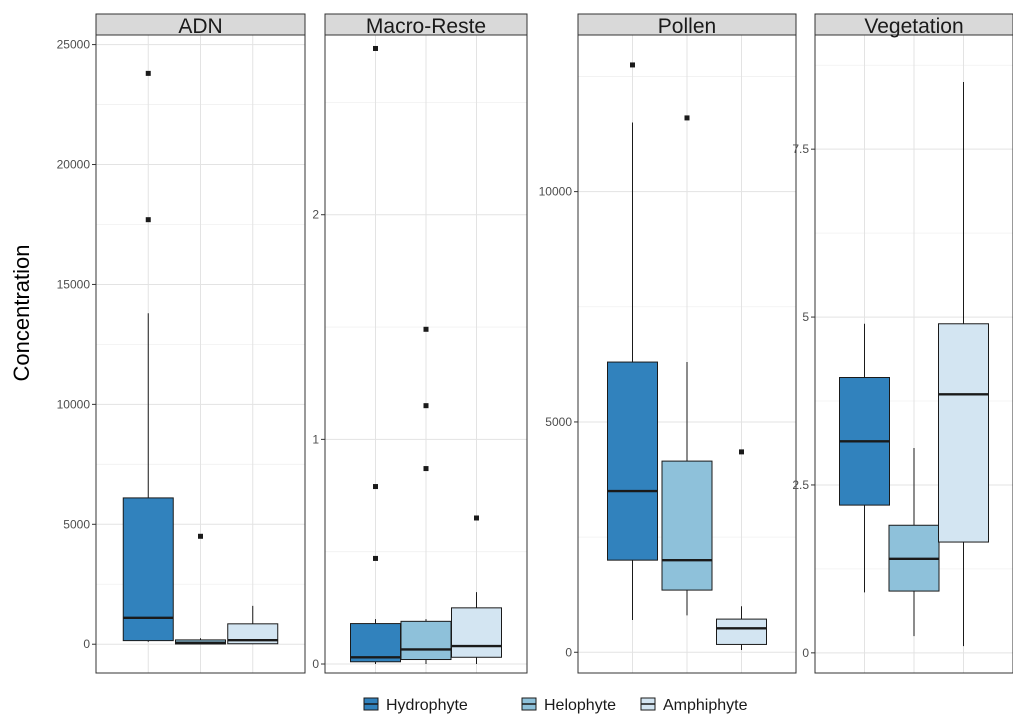 This screenshot has width=1013, height=715. I want to click on legend-item-hydrophyte: Hydrophyte, so click(415, 705).